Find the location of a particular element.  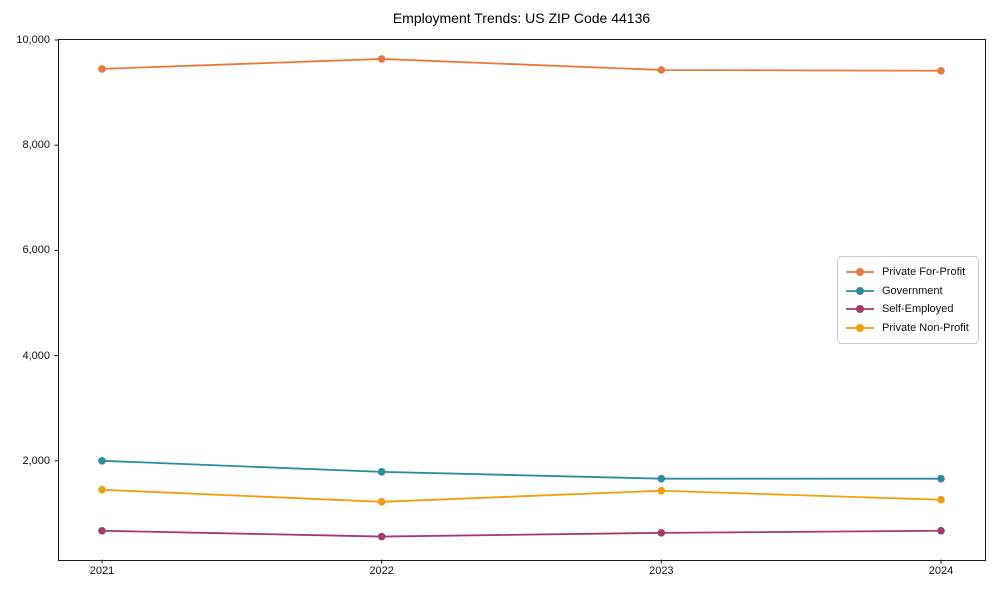

data-point-self-employed-2021 is located at coordinates (102, 530).